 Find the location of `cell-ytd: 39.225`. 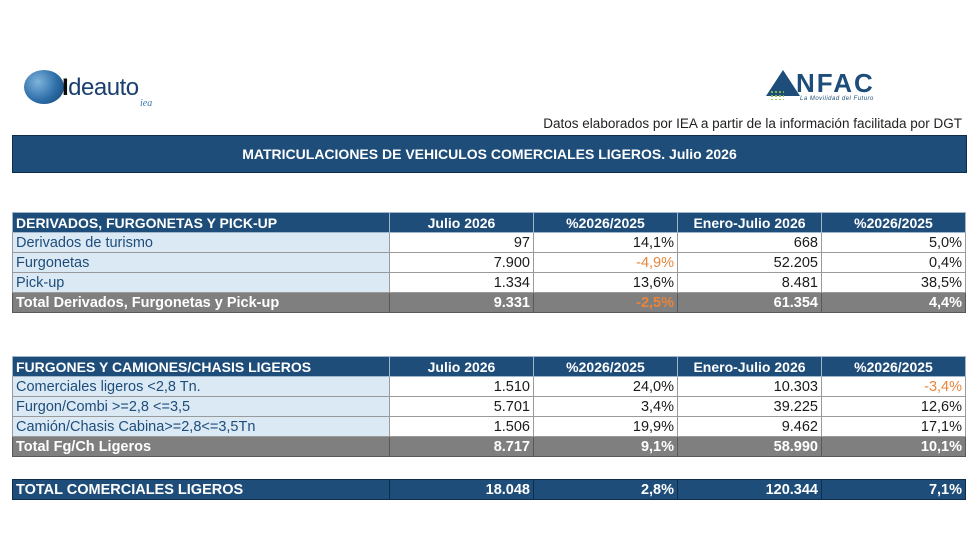

cell-ytd: 39.225 is located at coordinates (749, 406).